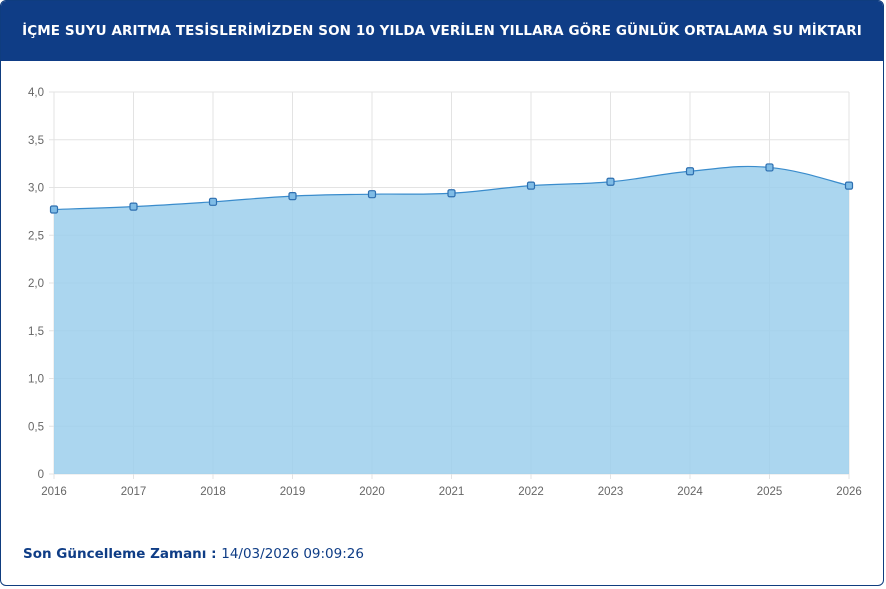 This screenshot has height=589, width=886. Describe the element at coordinates (531, 492) in the screenshot. I see `x-tick-label: 2022` at that location.